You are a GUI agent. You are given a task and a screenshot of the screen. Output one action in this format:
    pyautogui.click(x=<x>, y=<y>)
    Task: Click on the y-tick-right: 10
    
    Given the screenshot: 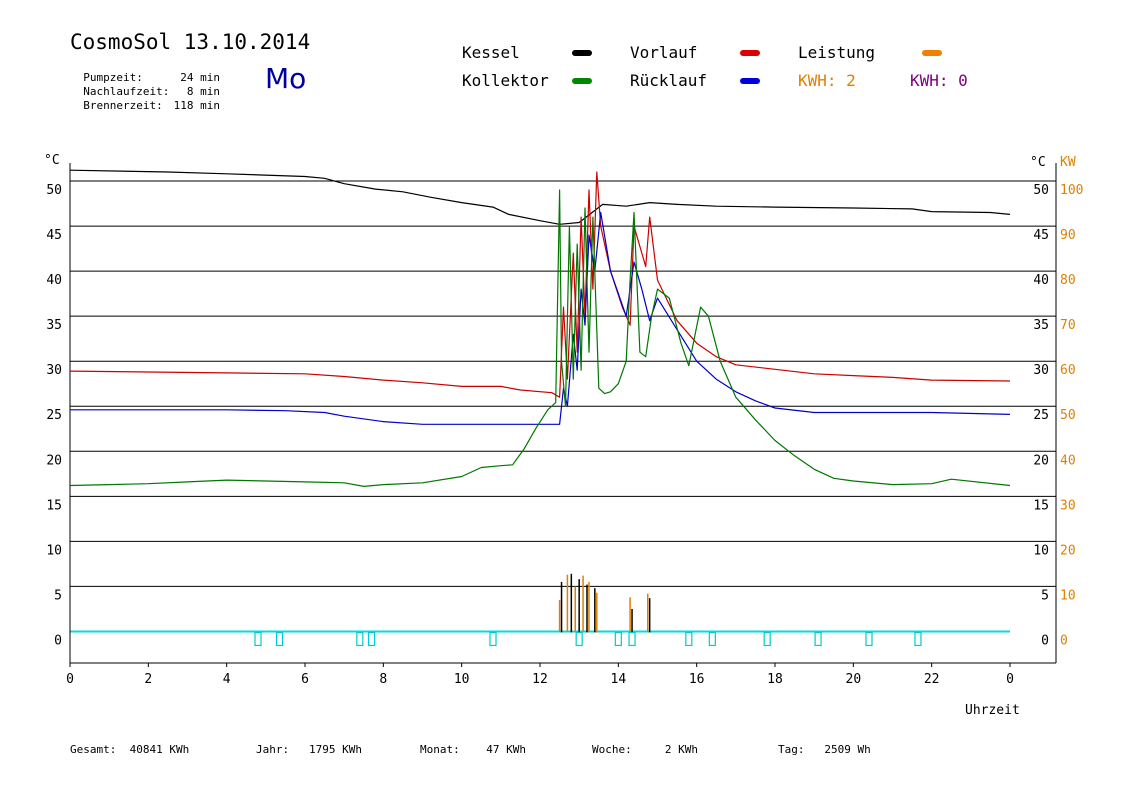 What is the action you would take?
    pyautogui.click(x=1041, y=550)
    